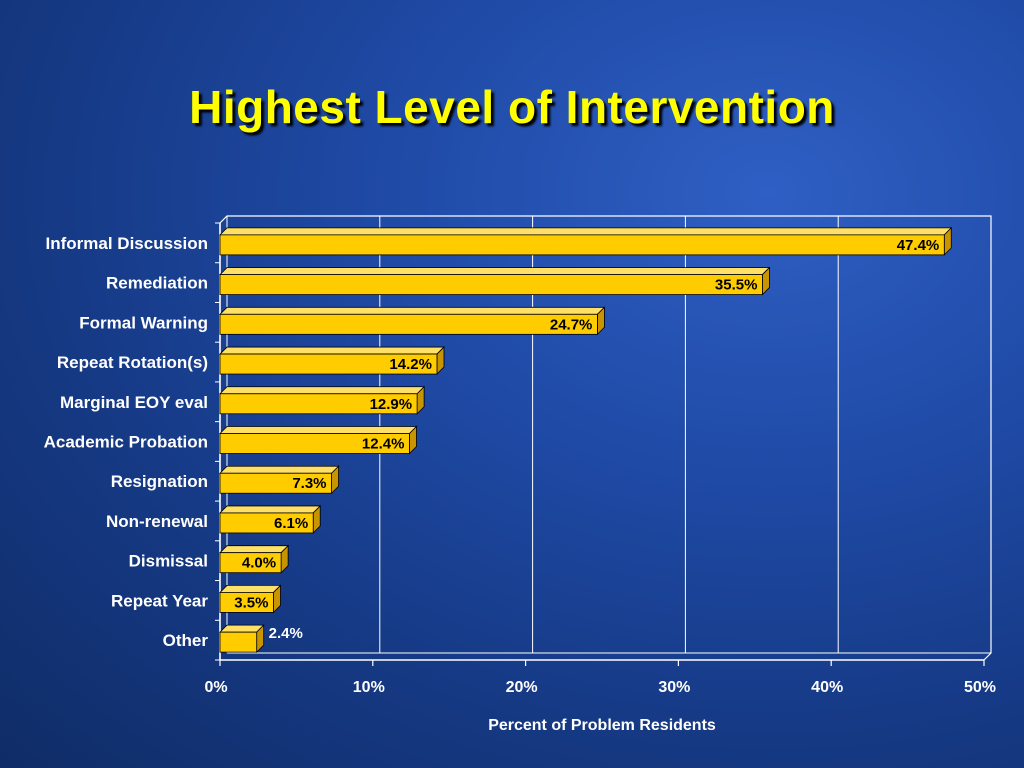 The width and height of the screenshot is (1024, 768). I want to click on y-category-label: Other, so click(186, 640).